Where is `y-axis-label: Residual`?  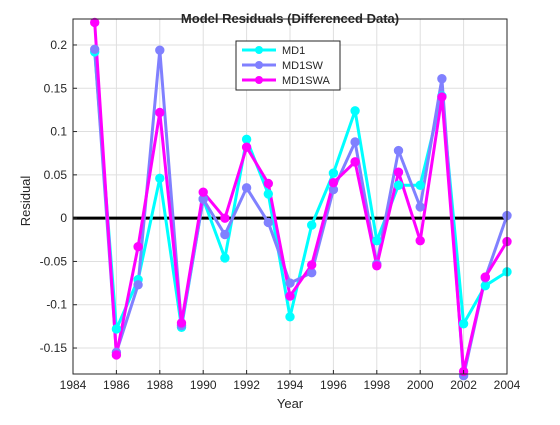 y-axis-label: Residual is located at coordinates (25, 201).